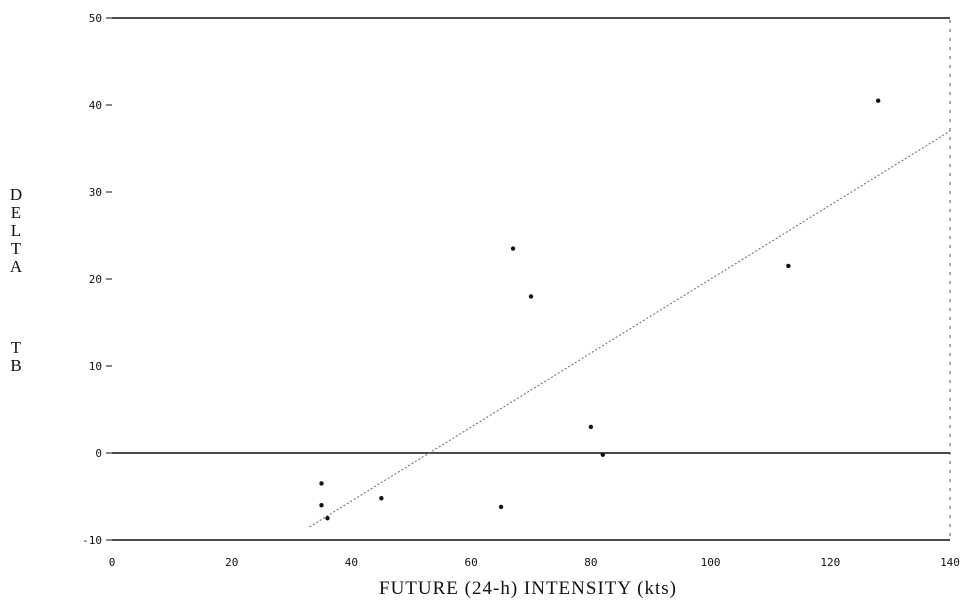 Image resolution: width=970 pixels, height=604 pixels. I want to click on y-tick-label: 50, so click(95, 18).